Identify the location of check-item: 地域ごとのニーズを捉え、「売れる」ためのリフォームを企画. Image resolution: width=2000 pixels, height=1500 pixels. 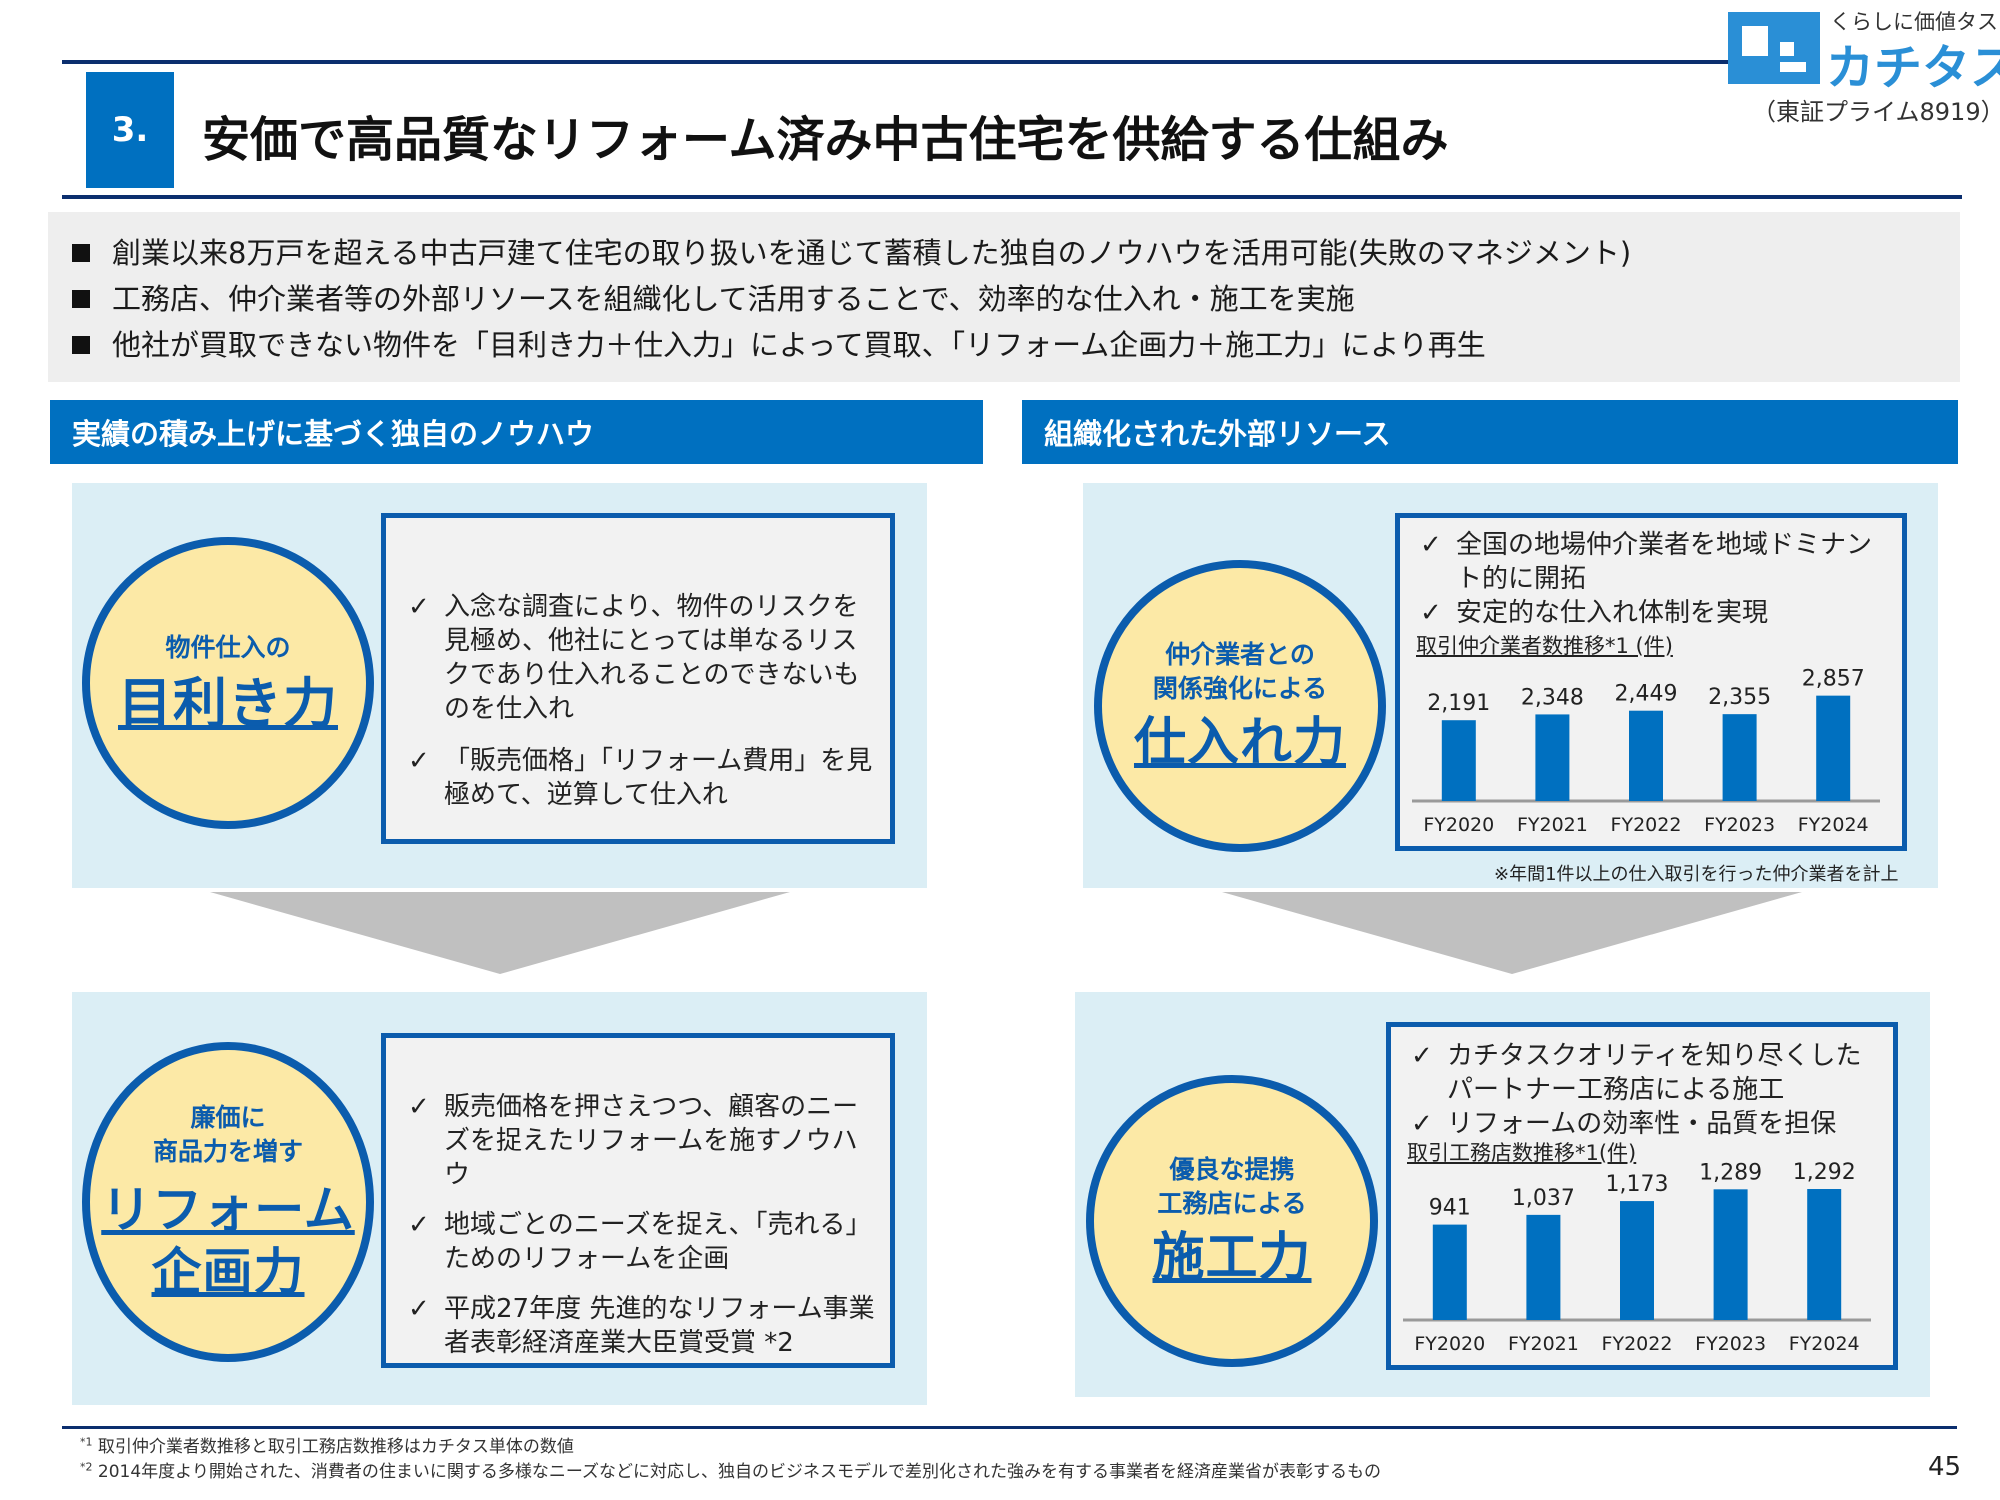
(643, 1242).